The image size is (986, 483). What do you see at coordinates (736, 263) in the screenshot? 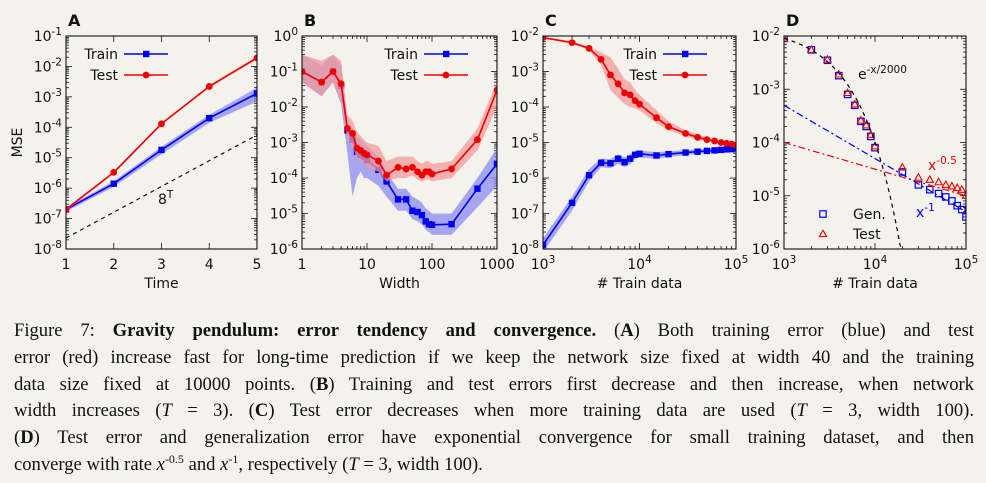
I see `x-tick-label: 10⁵` at bounding box center [736, 263].